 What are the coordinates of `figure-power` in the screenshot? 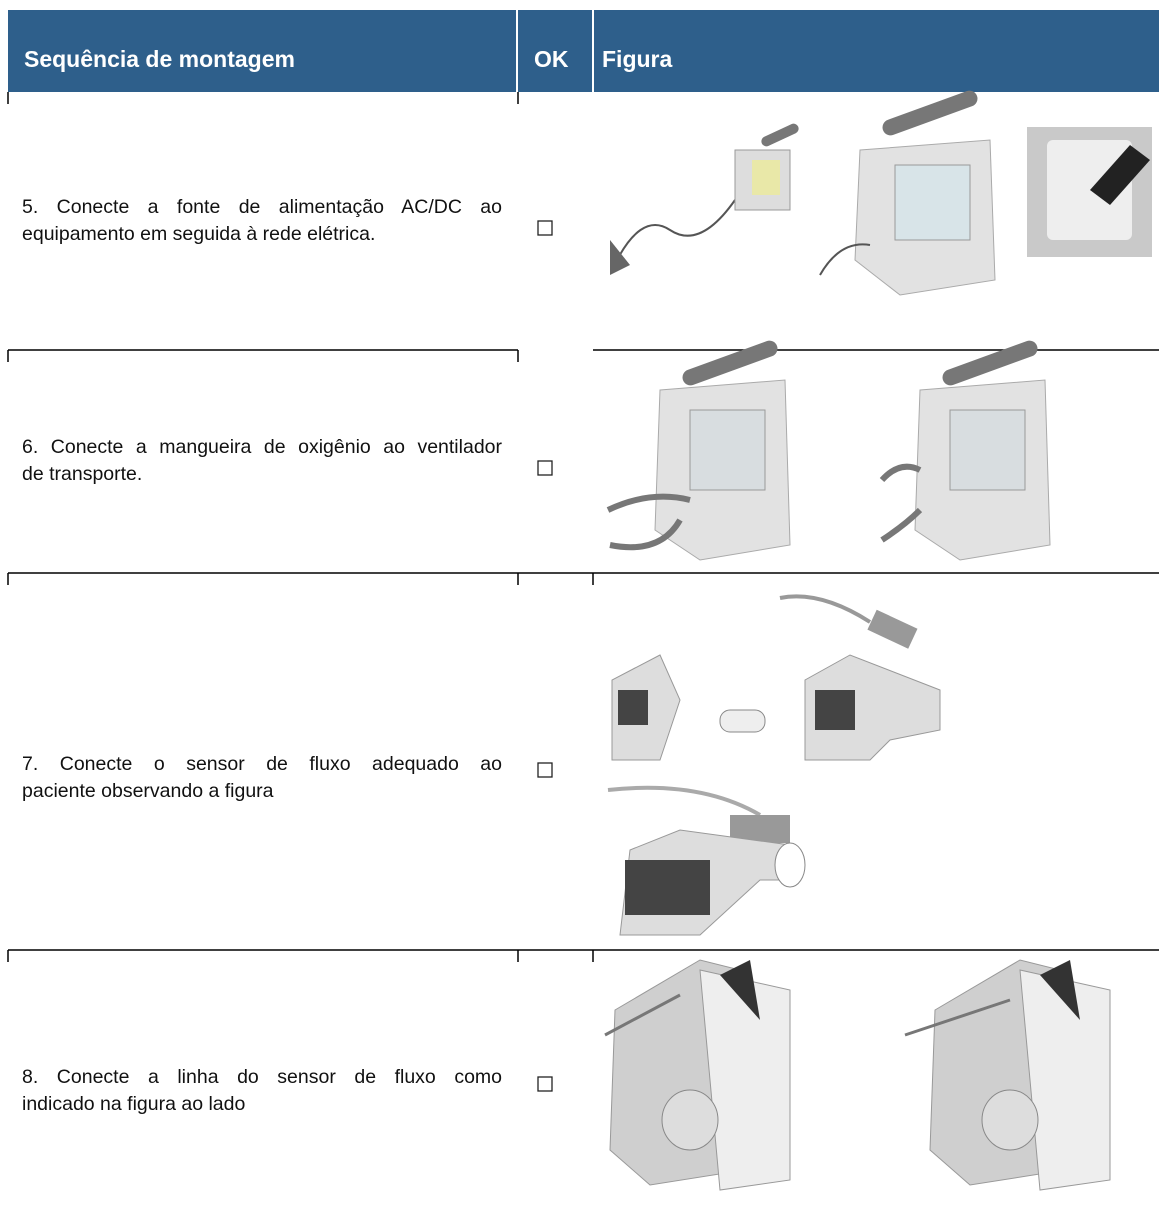 It's located at (881, 193).